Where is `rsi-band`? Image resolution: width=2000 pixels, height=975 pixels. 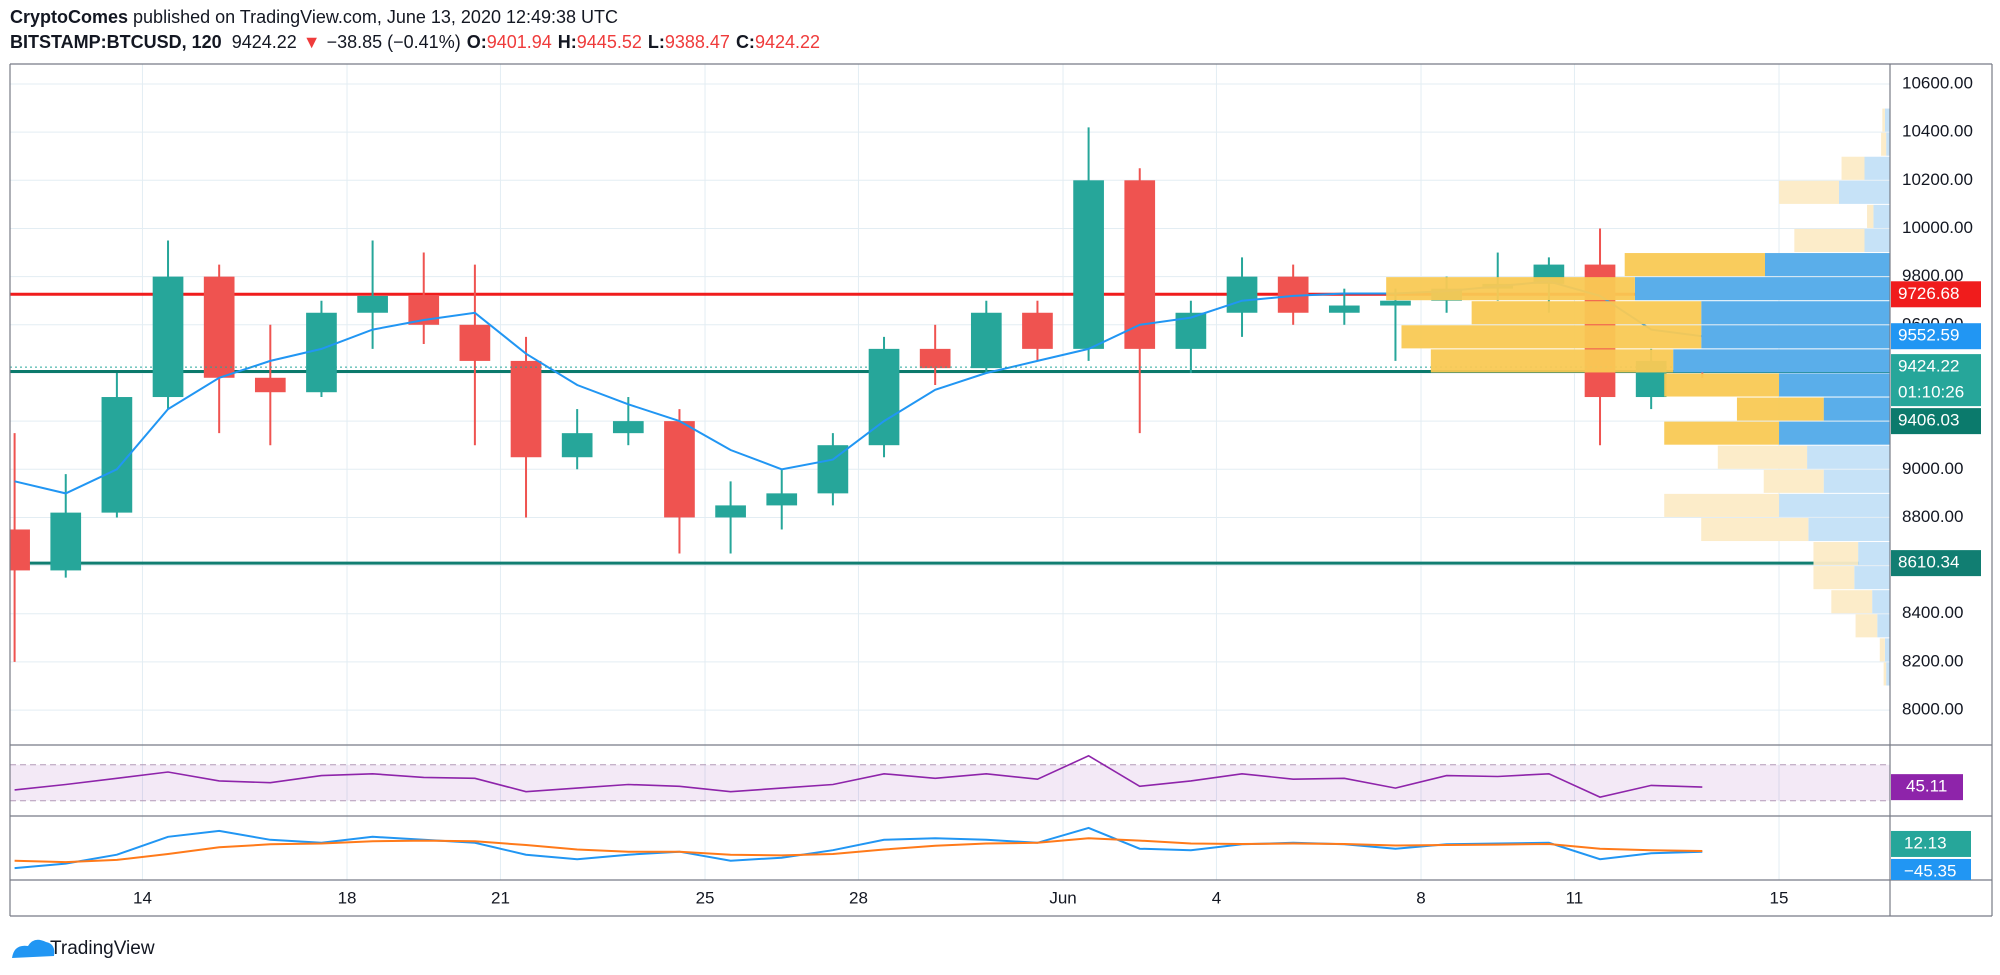 rsi-band is located at coordinates (950, 782).